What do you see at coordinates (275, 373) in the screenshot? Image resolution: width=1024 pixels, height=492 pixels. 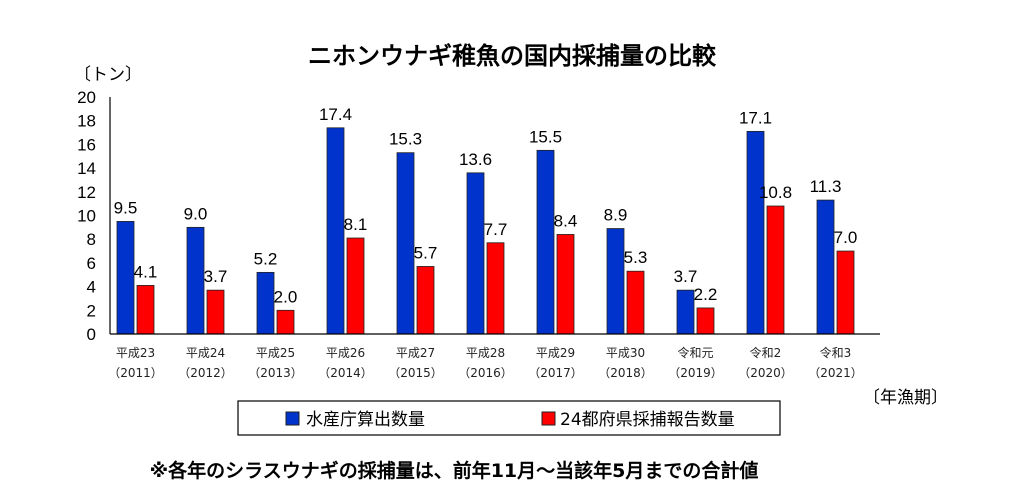 I see `x-tick-label-year: （2013）` at bounding box center [275, 373].